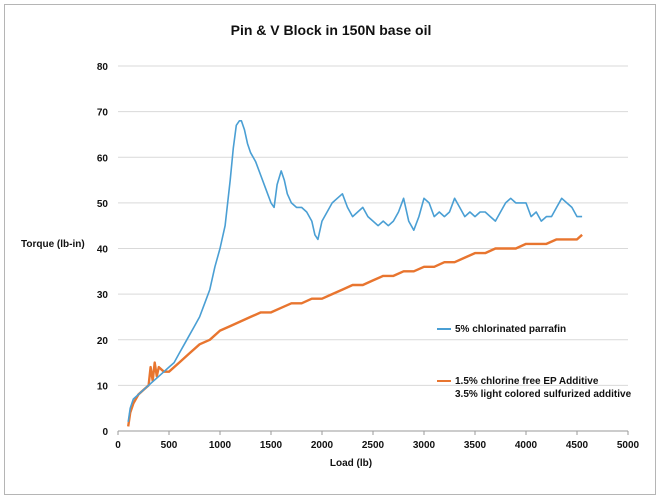 Image resolution: width=662 pixels, height=501 pixels. I want to click on x-tick-label: 1000, so click(220, 445).